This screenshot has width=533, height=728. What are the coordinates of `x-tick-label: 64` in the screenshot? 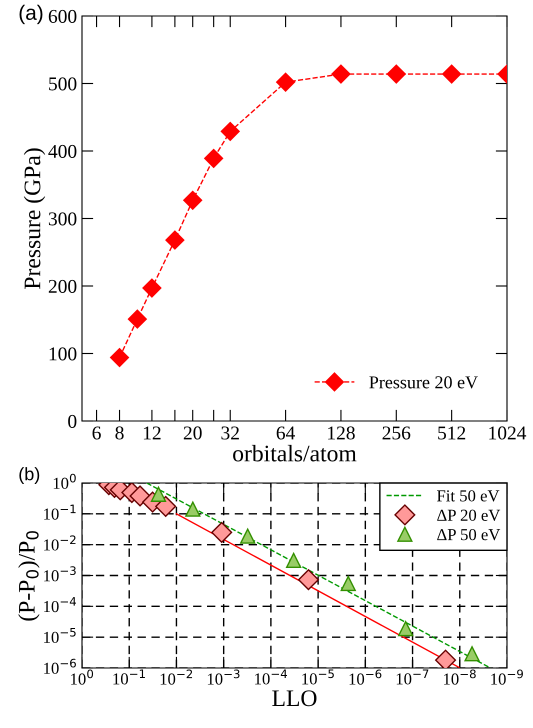 It's located at (286, 433).